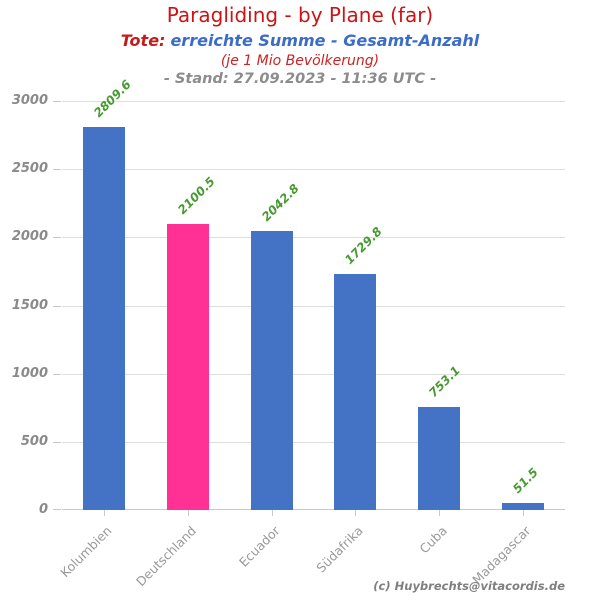  Describe the element at coordinates (280, 202) in the screenshot. I see `bar-value-label-ecuador: 2042.8` at that location.